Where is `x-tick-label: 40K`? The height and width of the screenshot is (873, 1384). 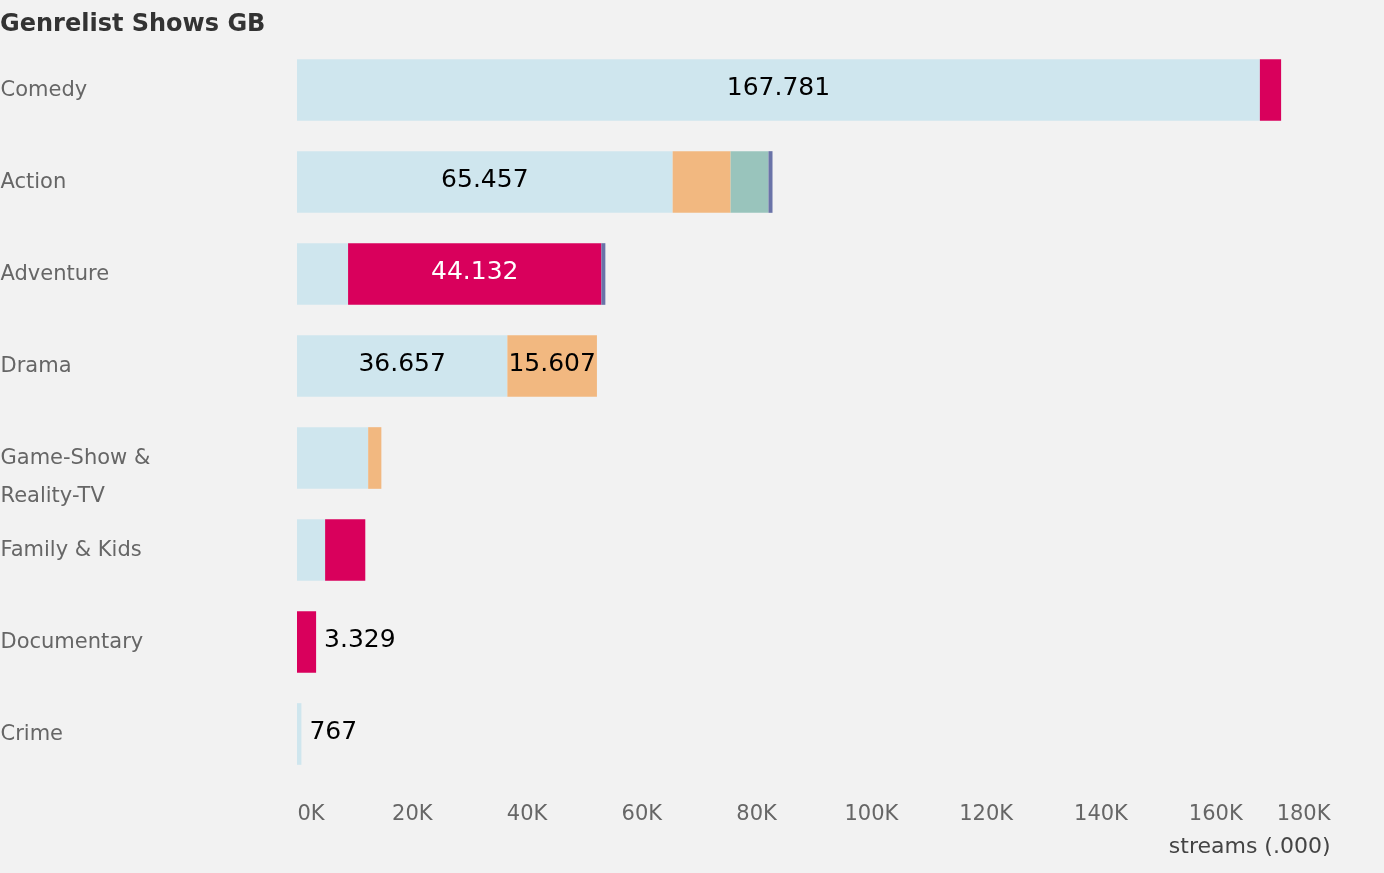
x-tick-label: 40K is located at coordinates (527, 812).